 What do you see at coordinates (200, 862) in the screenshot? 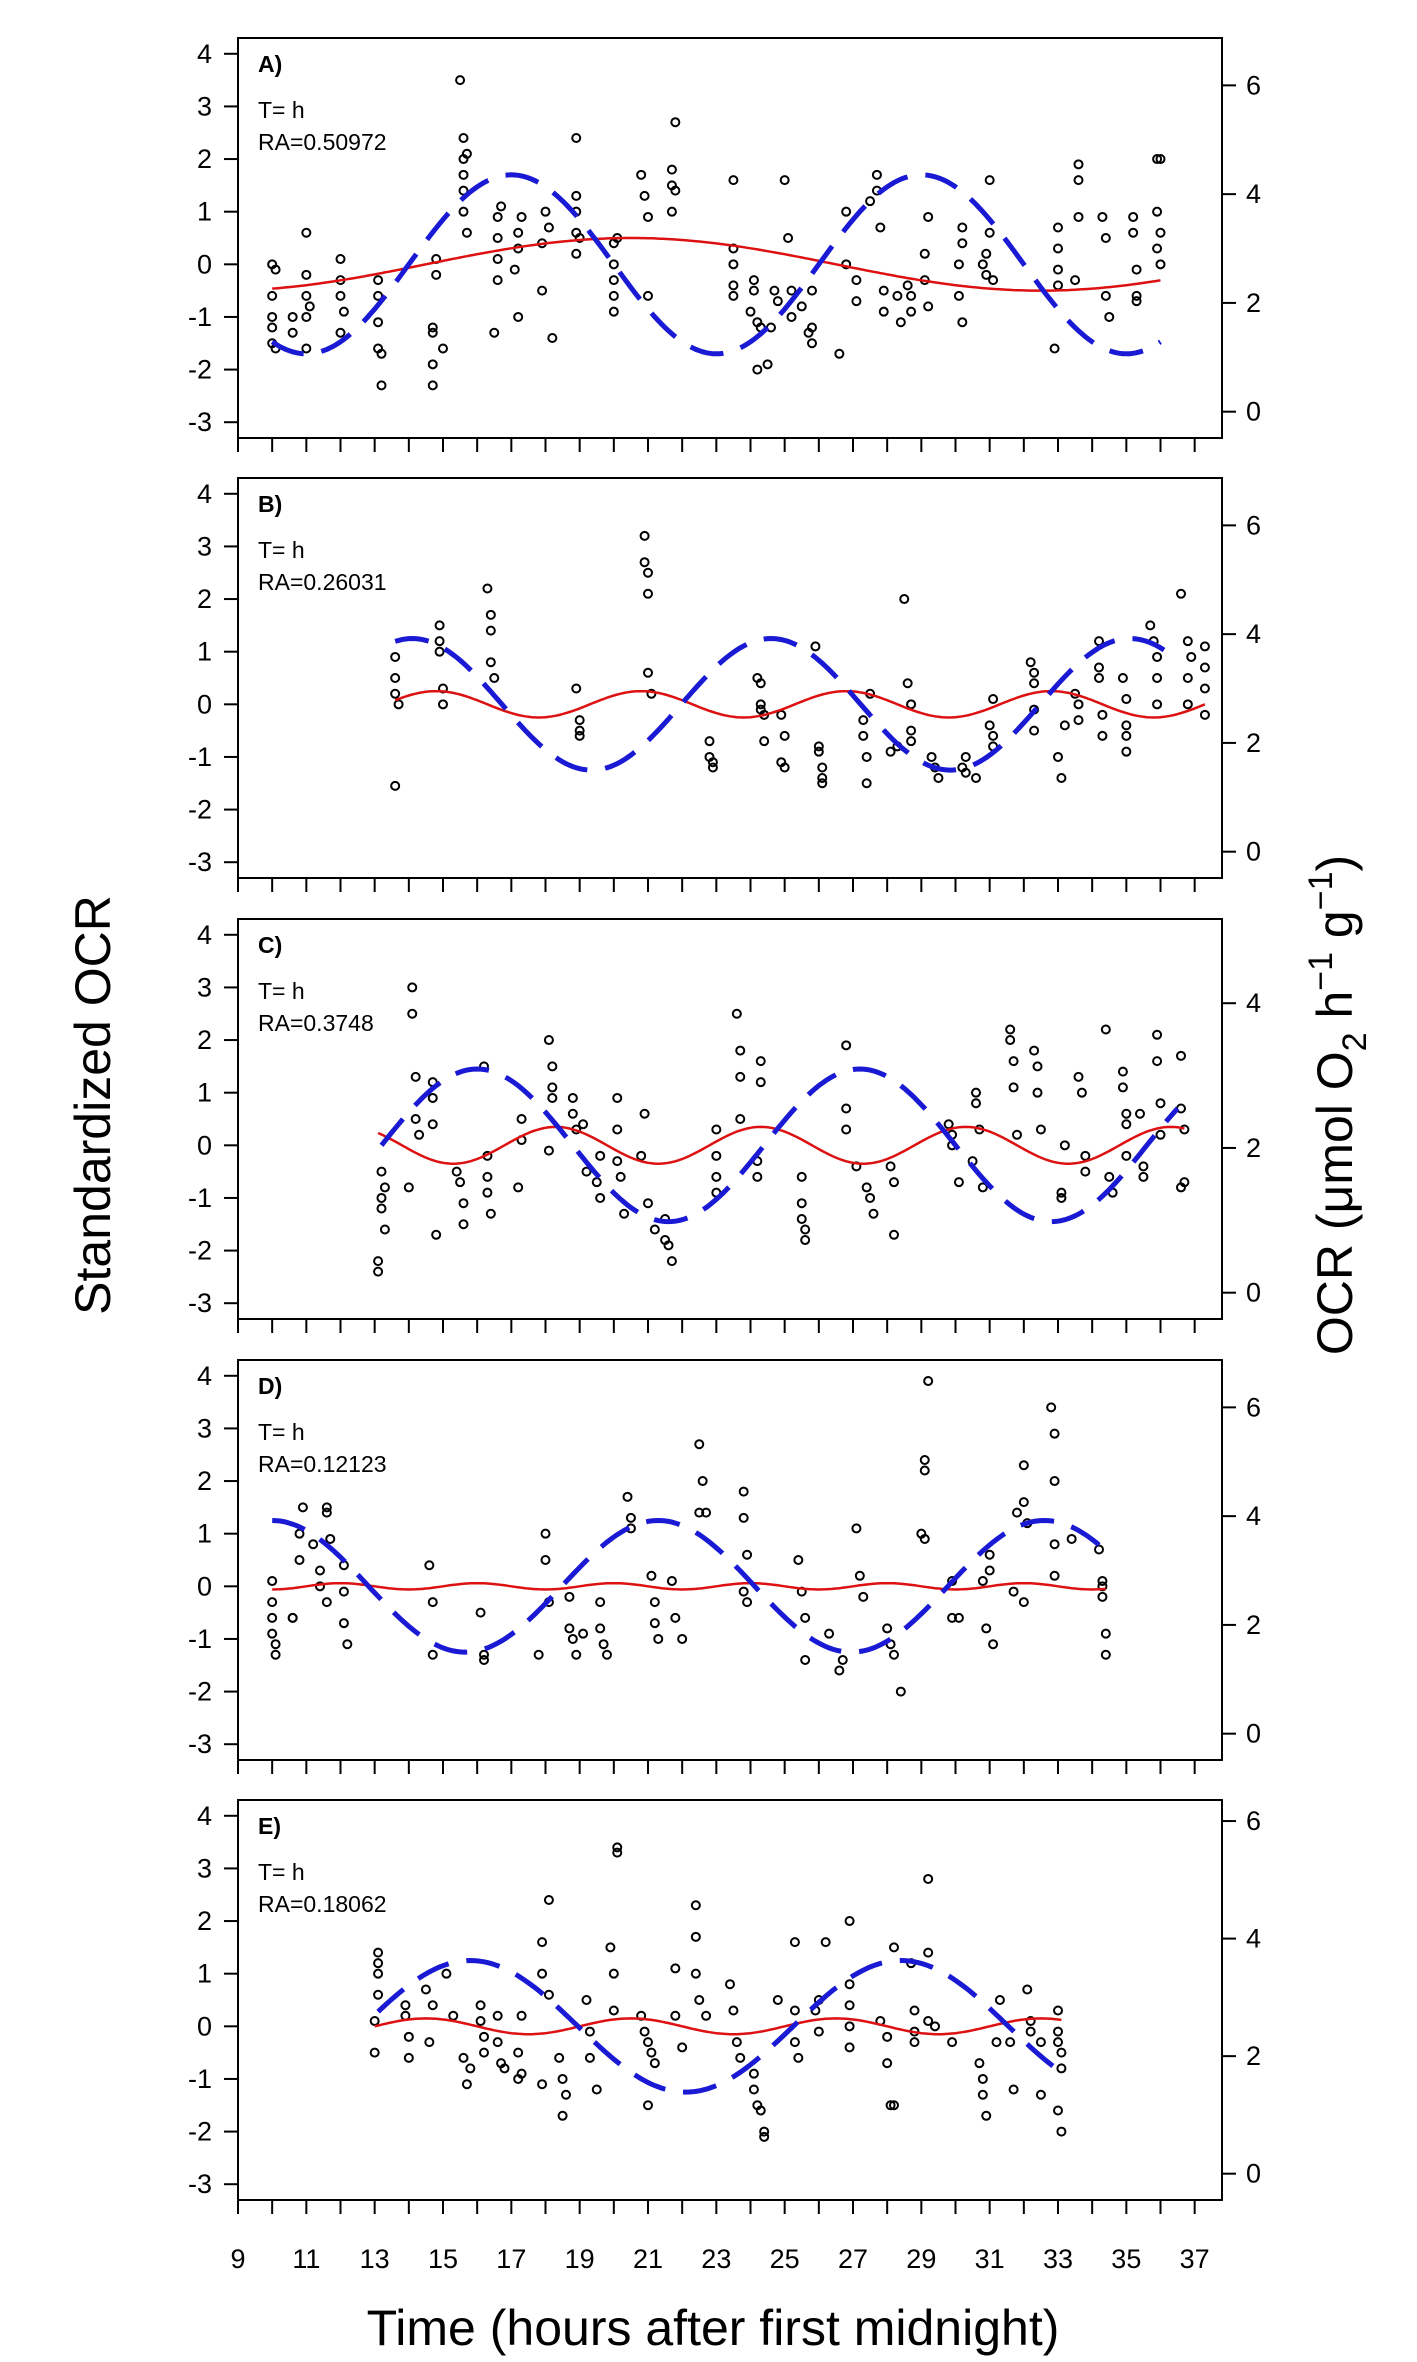
I see `left-tick-label: -3` at bounding box center [200, 862].